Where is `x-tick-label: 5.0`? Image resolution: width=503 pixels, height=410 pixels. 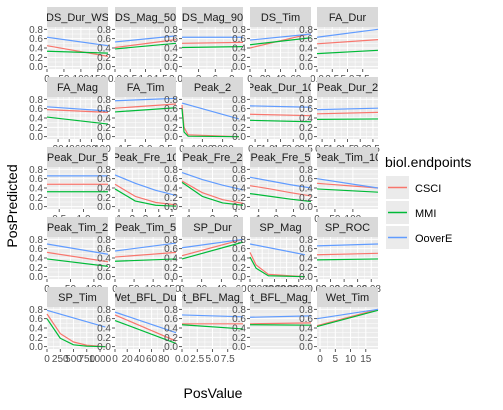
x-tick-label: 5.0 is located at coordinates (213, 359).